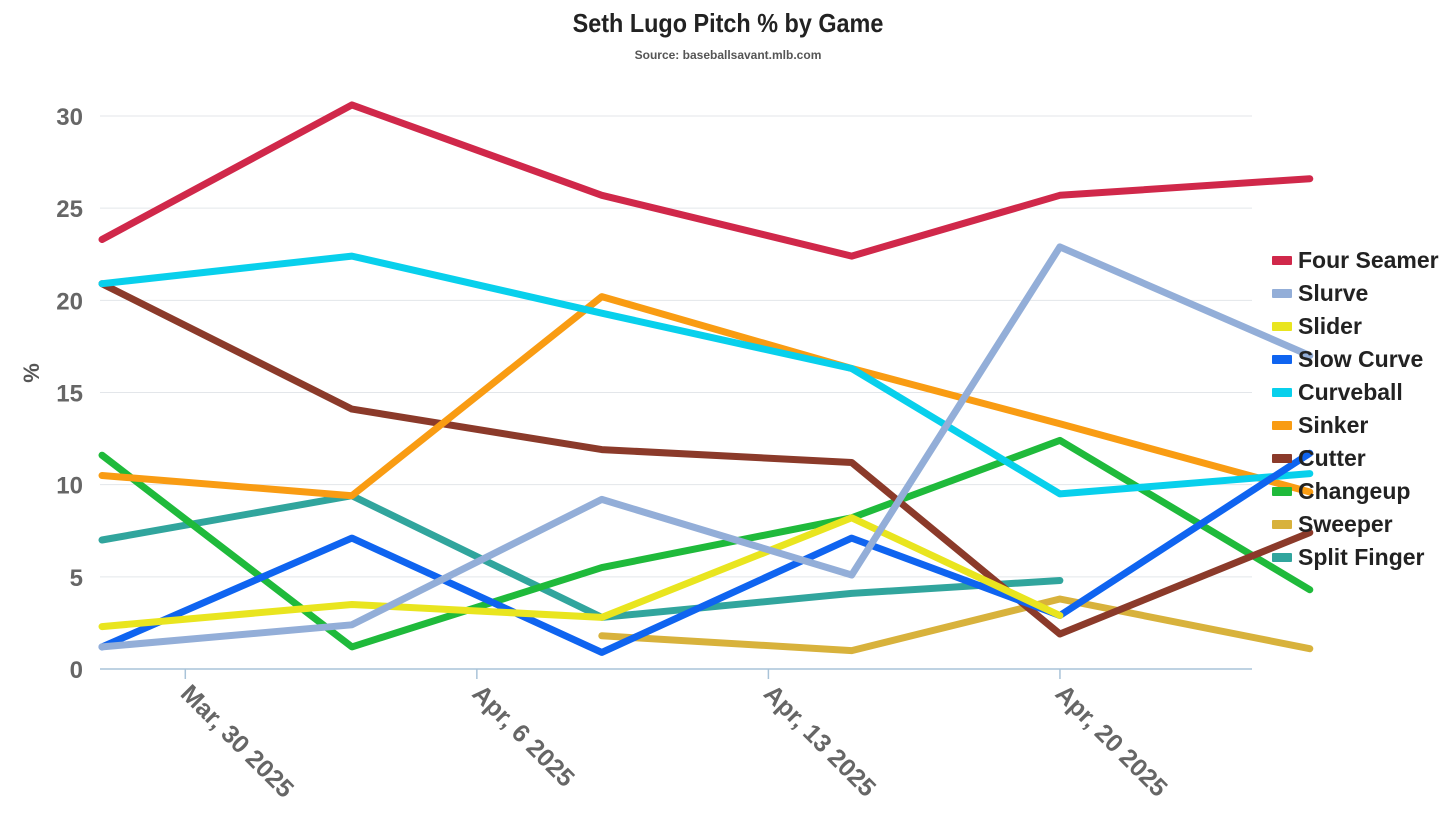 This screenshot has width=1456, height=819. Describe the element at coordinates (69, 486) in the screenshot. I see `y-tick-label: 10` at that location.